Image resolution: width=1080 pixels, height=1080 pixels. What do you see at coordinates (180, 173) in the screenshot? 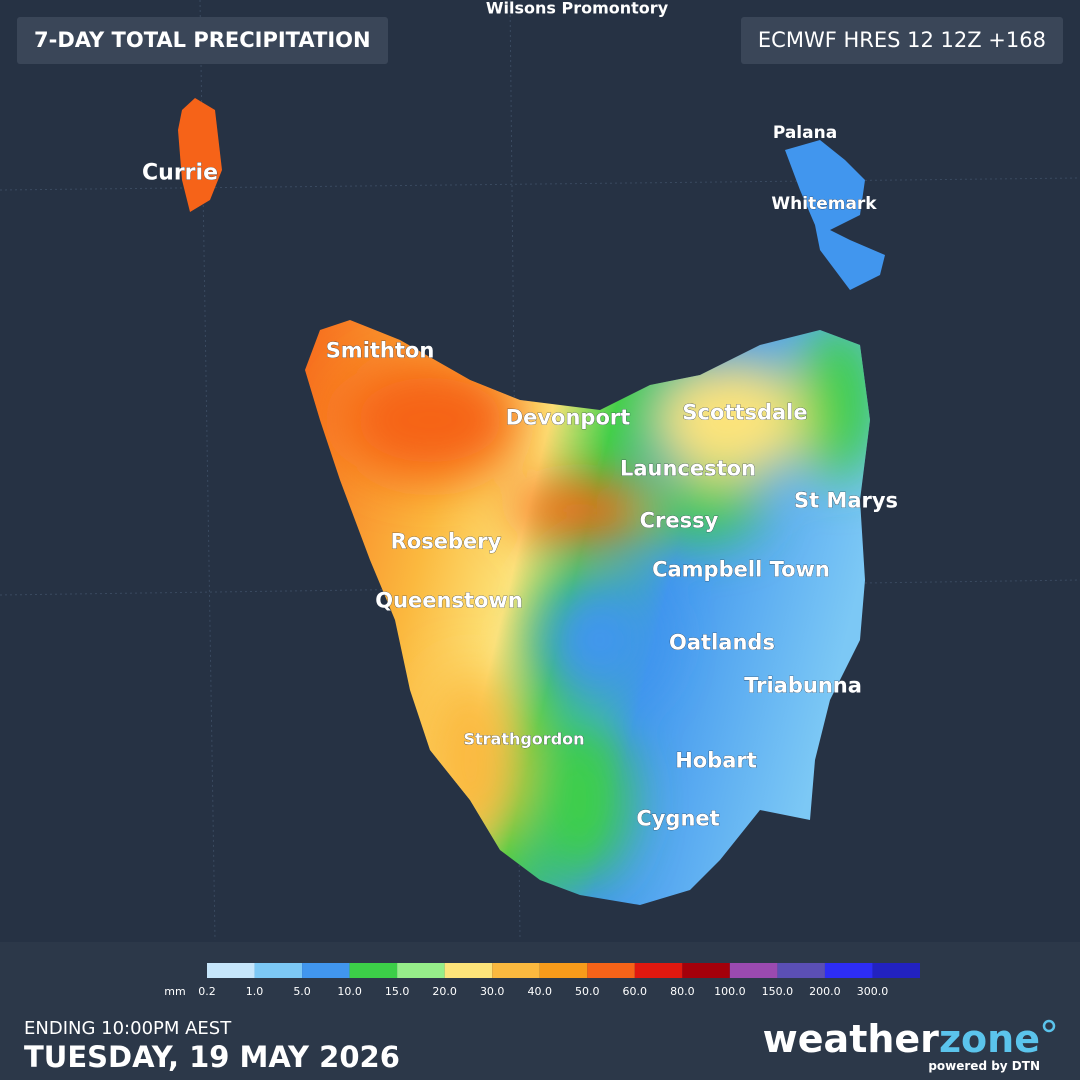
I see `place-label: Currie` at bounding box center [180, 173].